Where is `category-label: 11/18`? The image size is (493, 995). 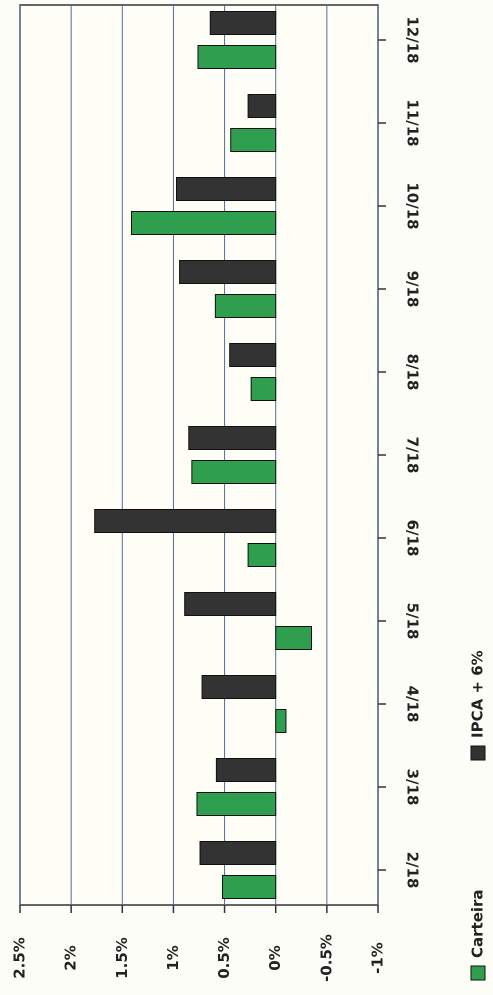
category-label: 11/18 is located at coordinates (413, 122).